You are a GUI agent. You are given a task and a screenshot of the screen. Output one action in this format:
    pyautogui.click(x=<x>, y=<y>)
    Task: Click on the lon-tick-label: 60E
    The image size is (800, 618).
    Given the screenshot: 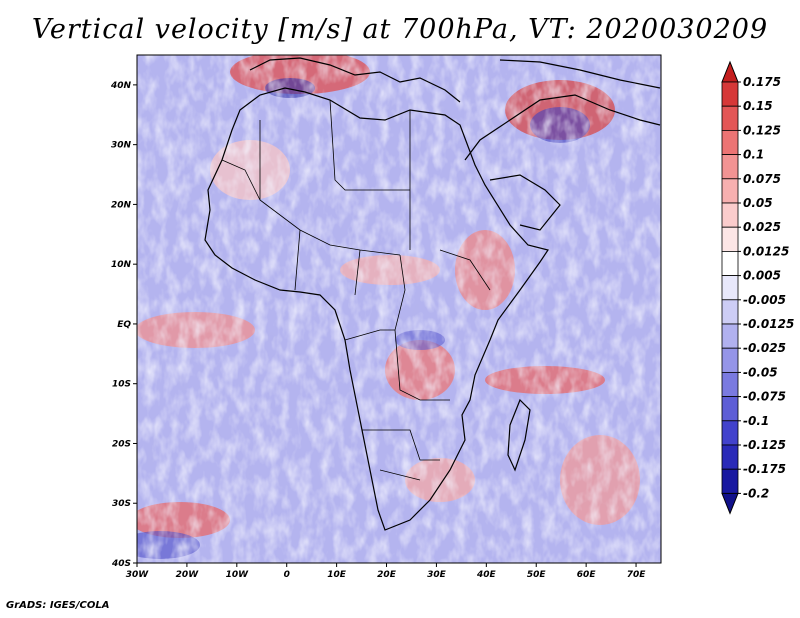 What is the action you would take?
    pyautogui.click(x=587, y=575)
    